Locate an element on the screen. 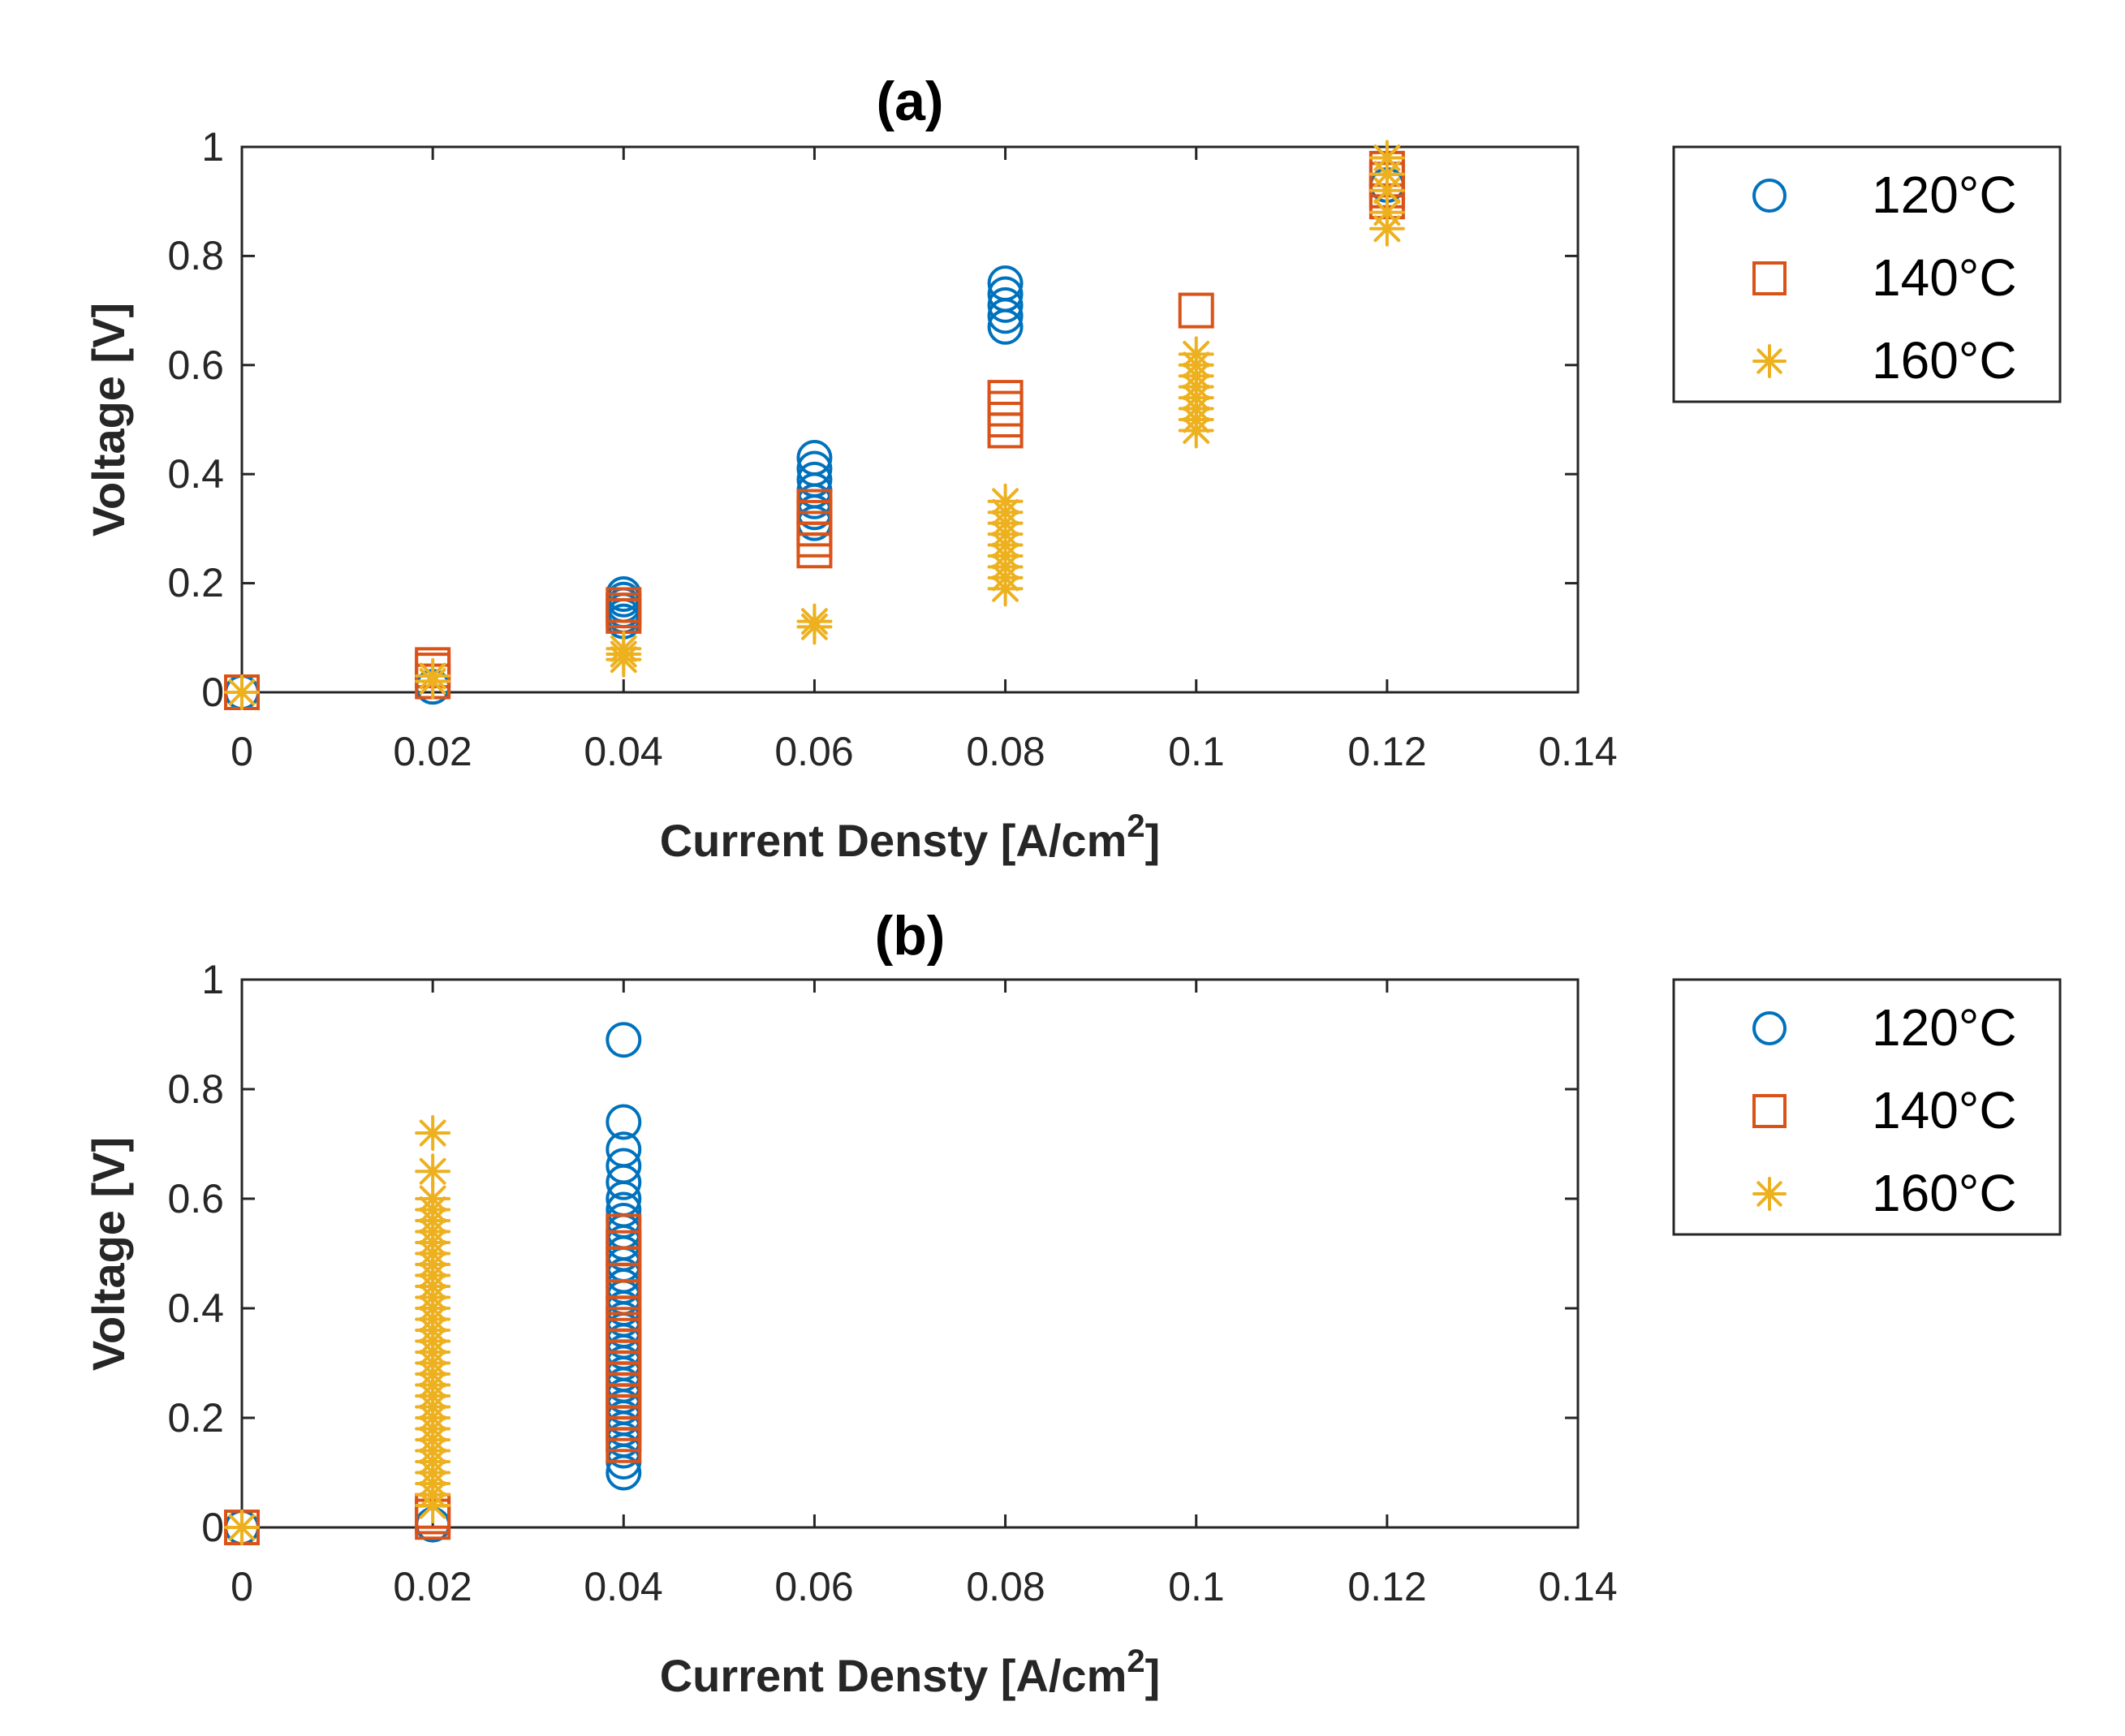 Image resolution: width=2125 pixels, height=1736 pixels. panel-b-x-axis-label: Current Densty [A/cm2] is located at coordinates (910, 1672).